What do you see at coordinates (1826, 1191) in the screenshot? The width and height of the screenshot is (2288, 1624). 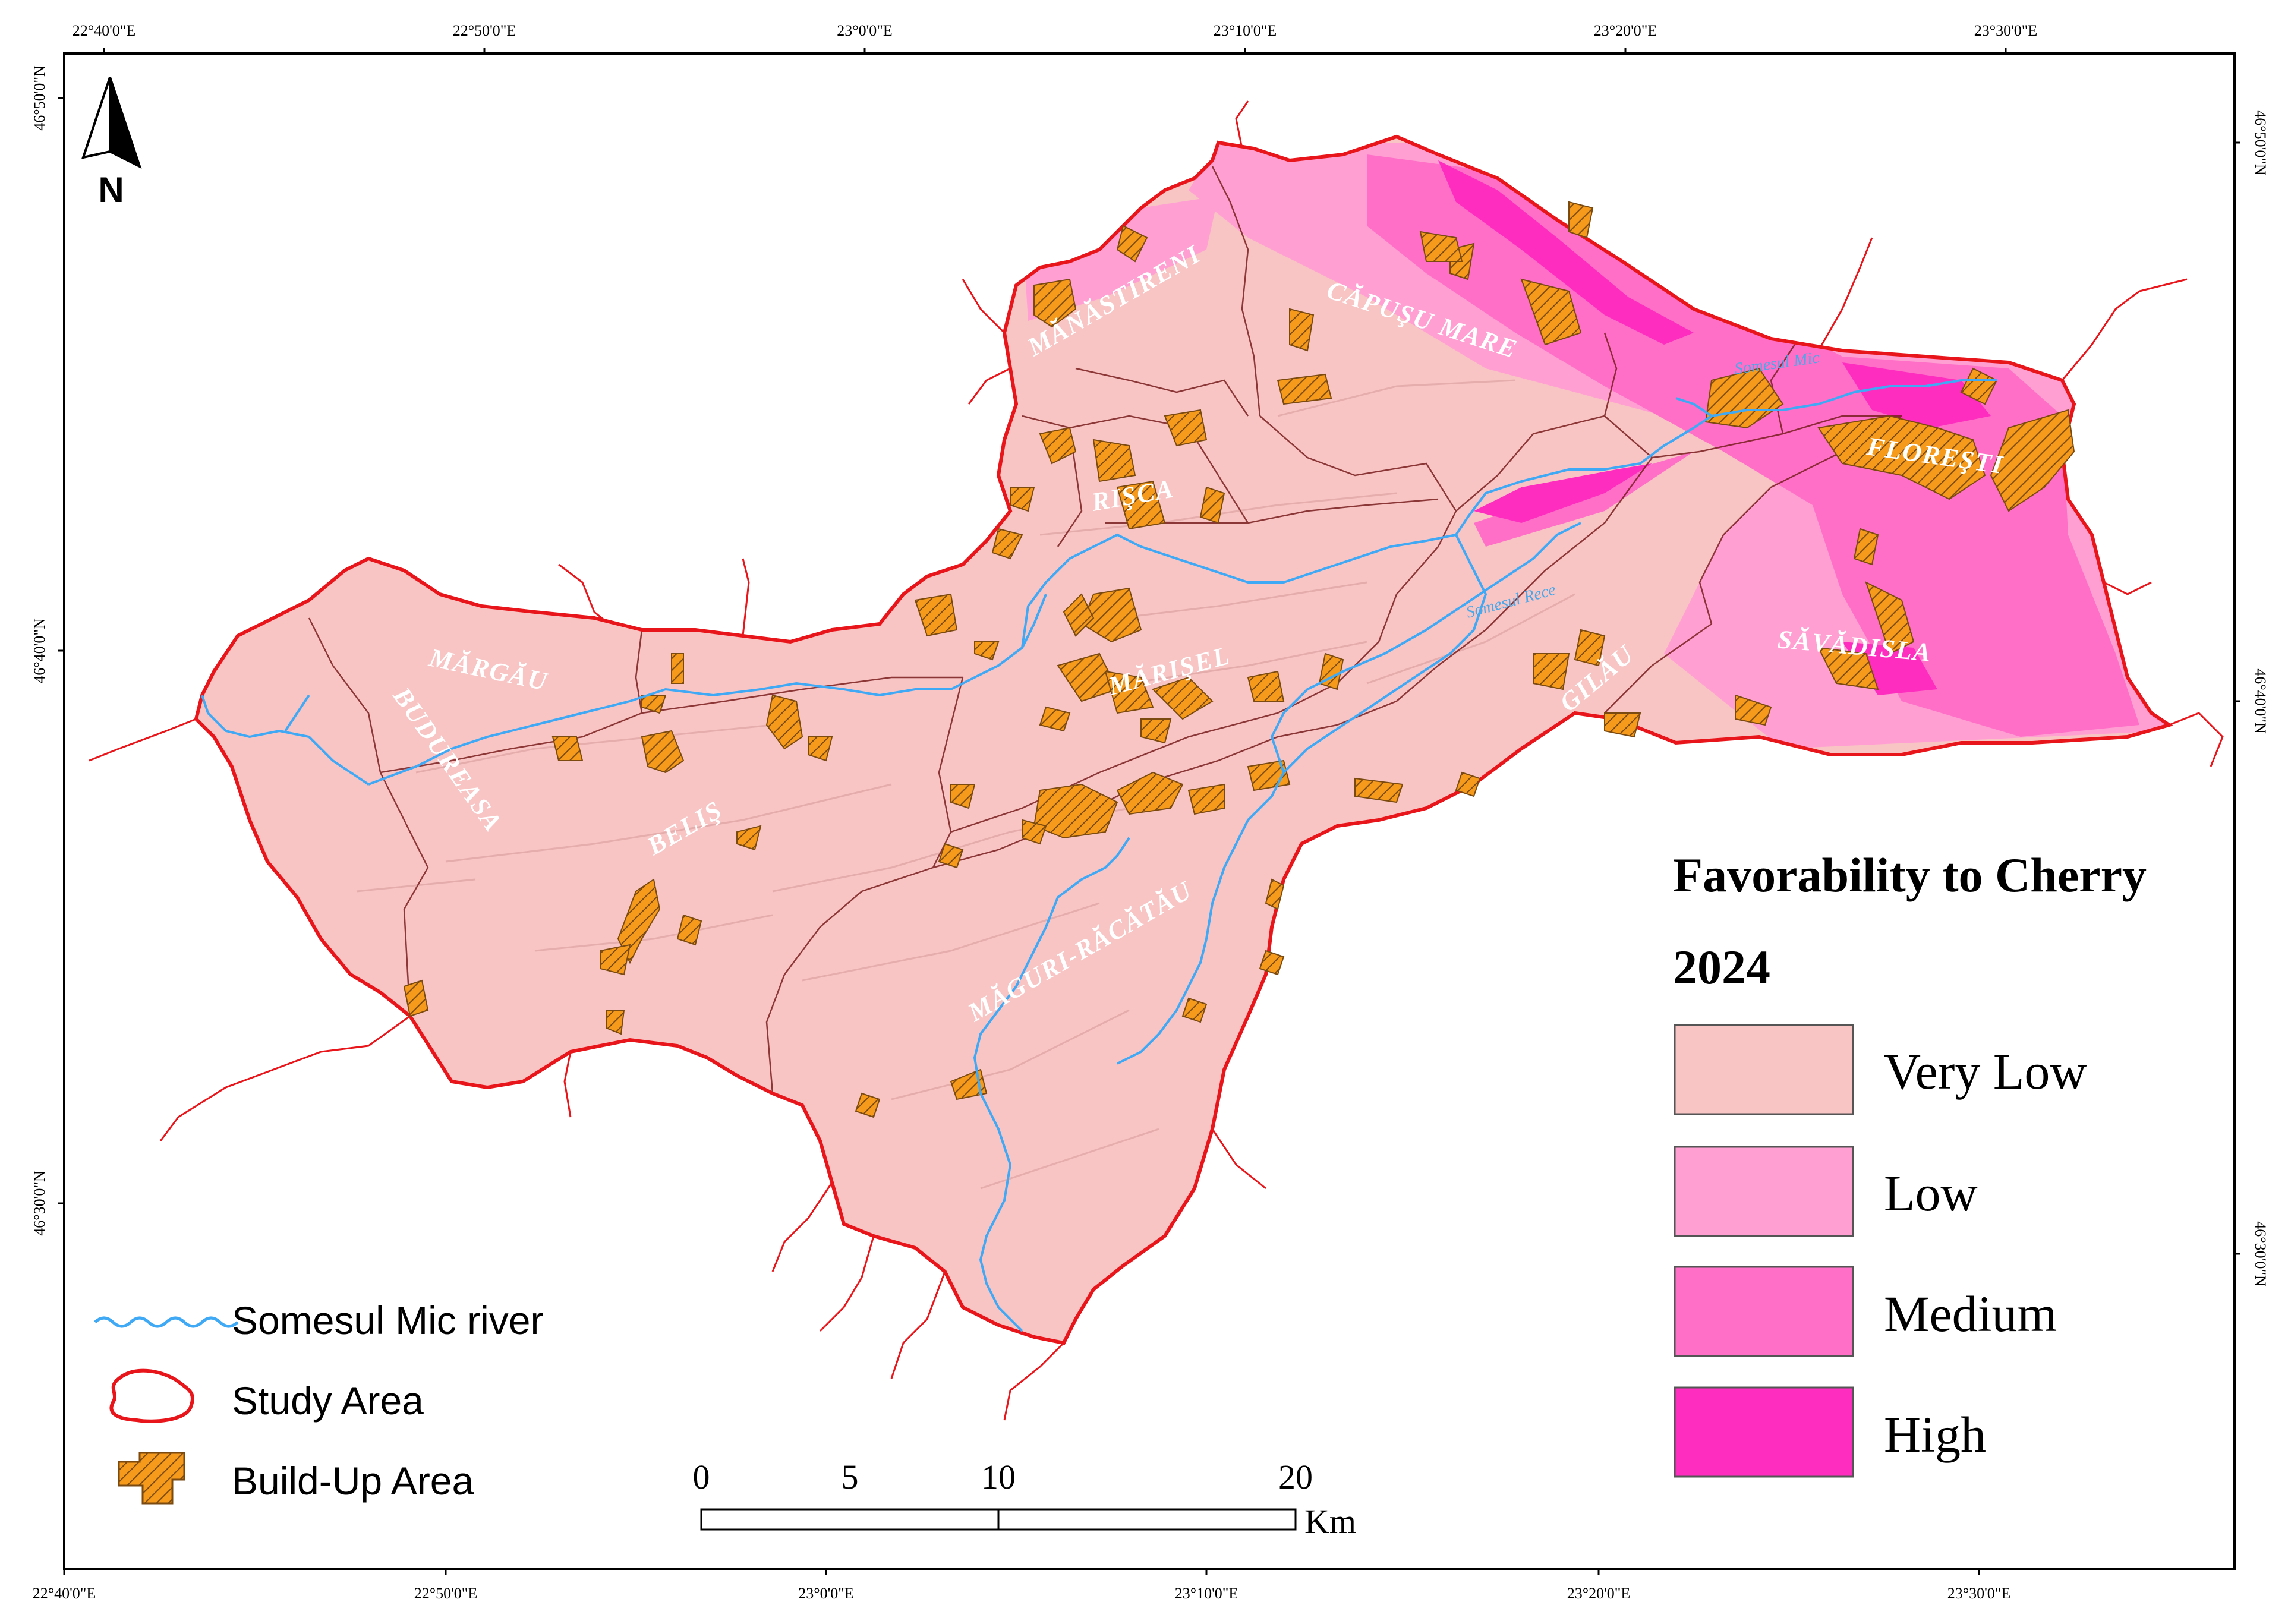 I see `legend-class-low: Low` at bounding box center [1826, 1191].